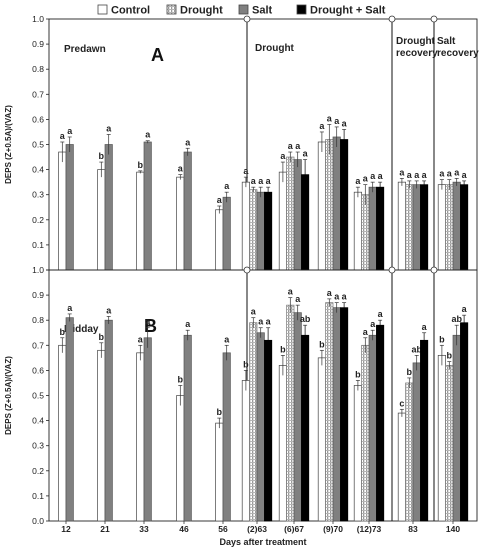  I want to click on section-label-line: Drought, so click(416, 41).